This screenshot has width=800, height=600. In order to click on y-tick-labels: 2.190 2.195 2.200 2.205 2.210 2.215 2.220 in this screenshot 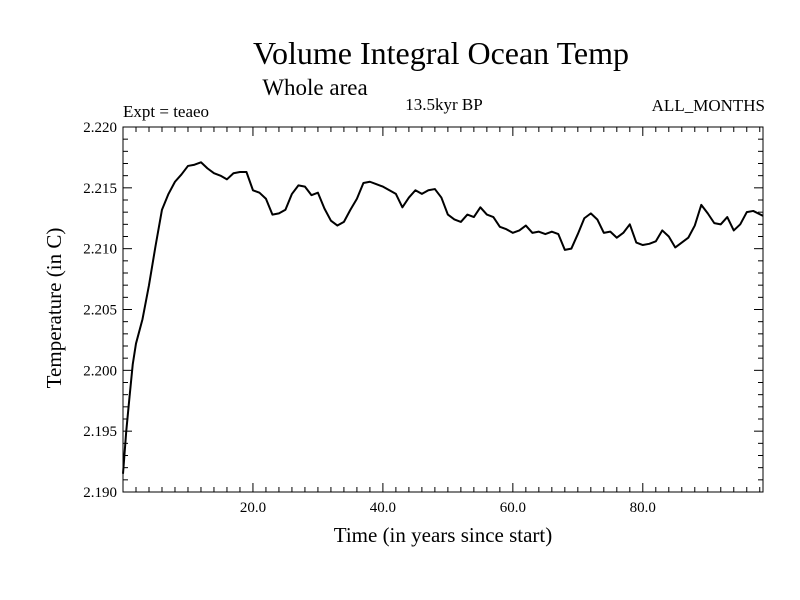, I will do `click(100, 310)`.